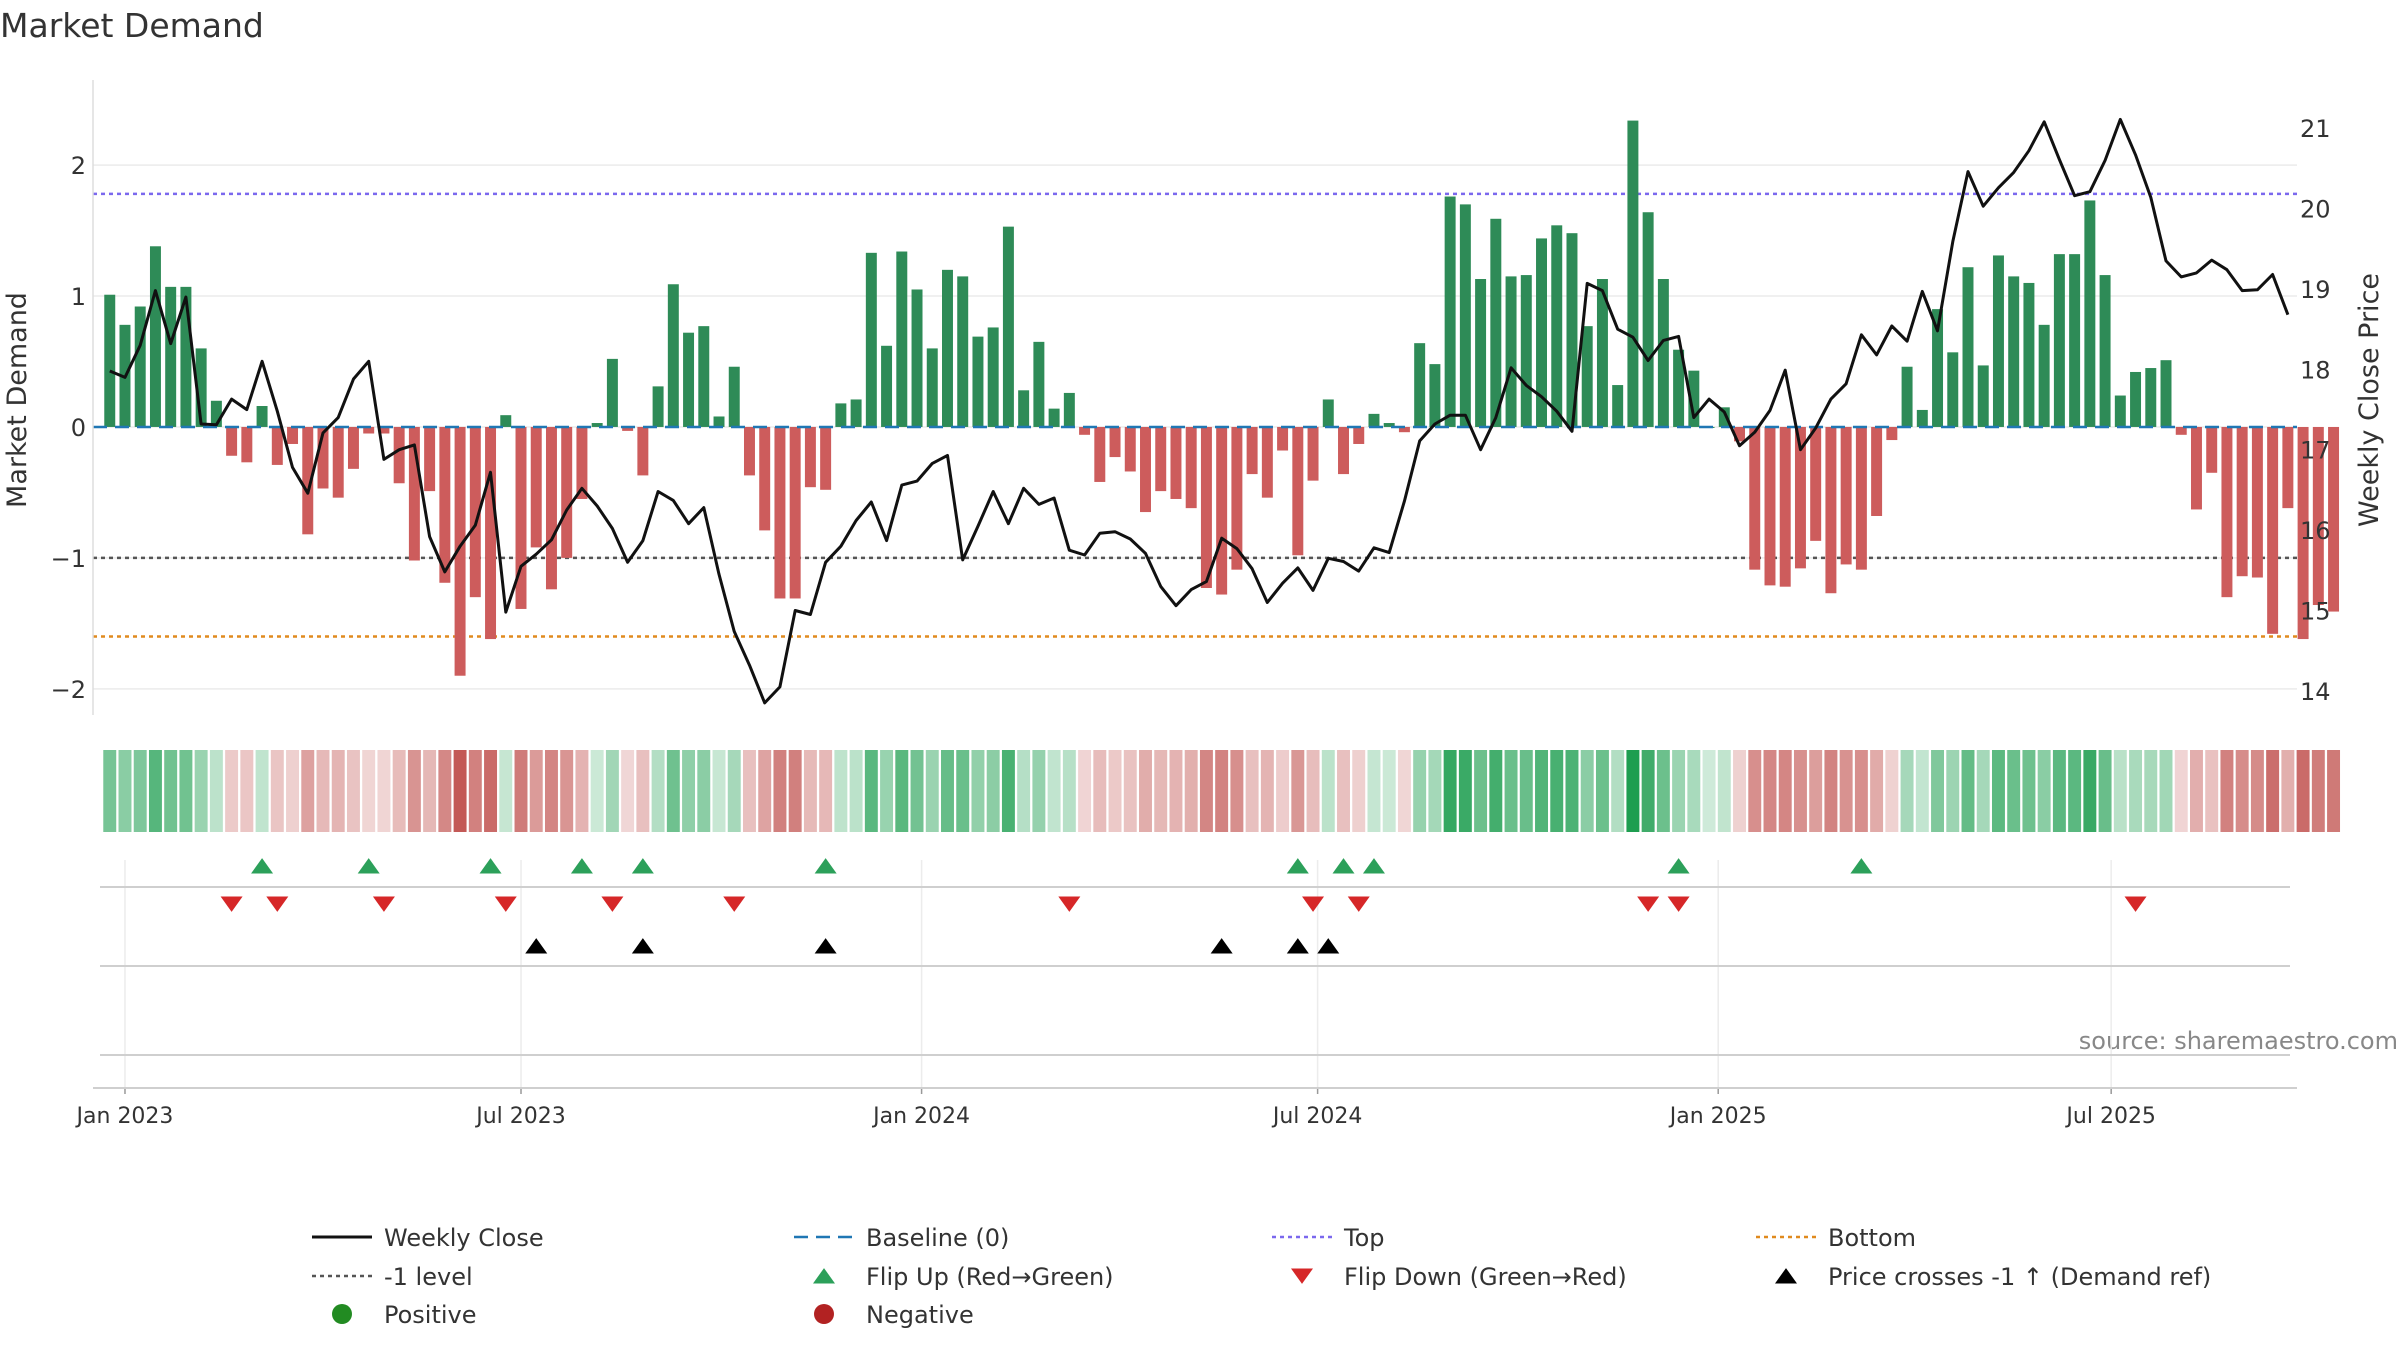 Image resolution: width=2400 pixels, height=1350 pixels. I want to click on legend-swatch-dot, so click(342, 1314).